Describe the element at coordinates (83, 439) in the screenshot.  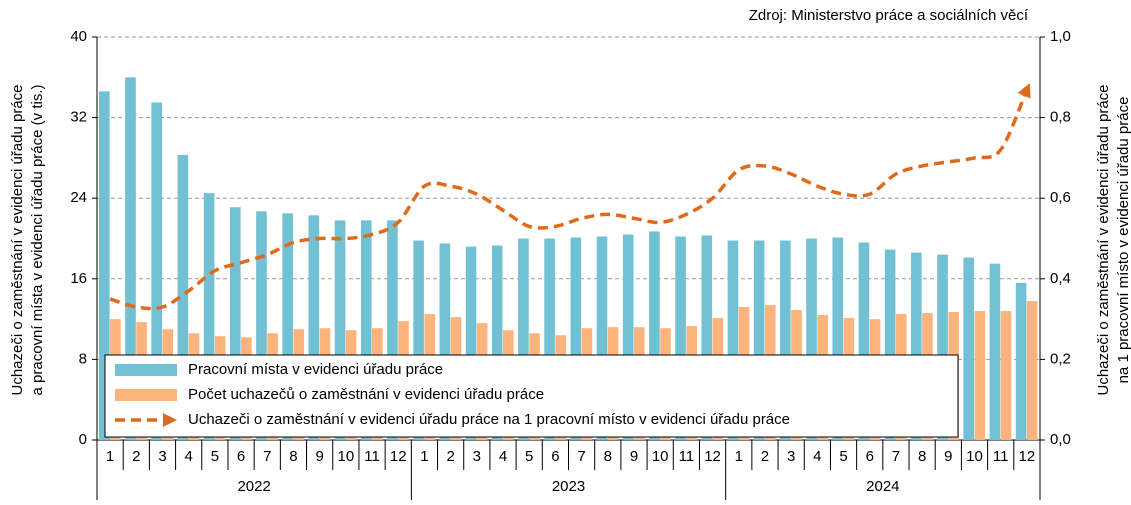
I see `y-tick-label: 0` at that location.